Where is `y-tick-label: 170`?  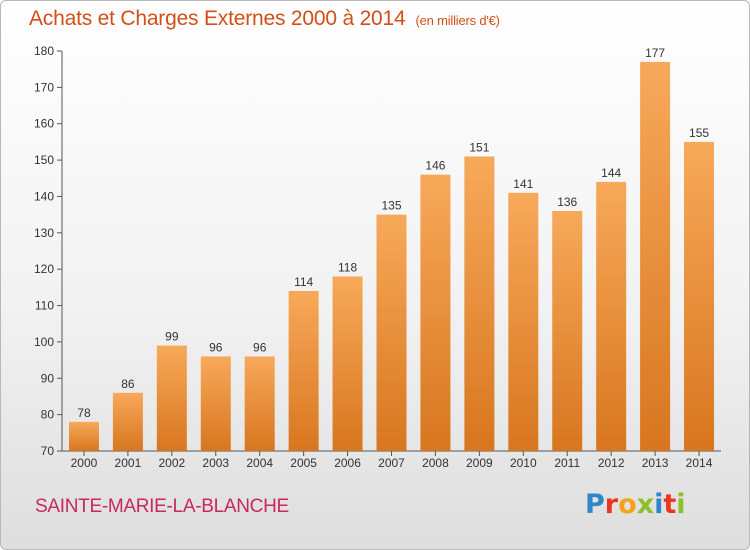
y-tick-label: 170 is located at coordinates (44, 87).